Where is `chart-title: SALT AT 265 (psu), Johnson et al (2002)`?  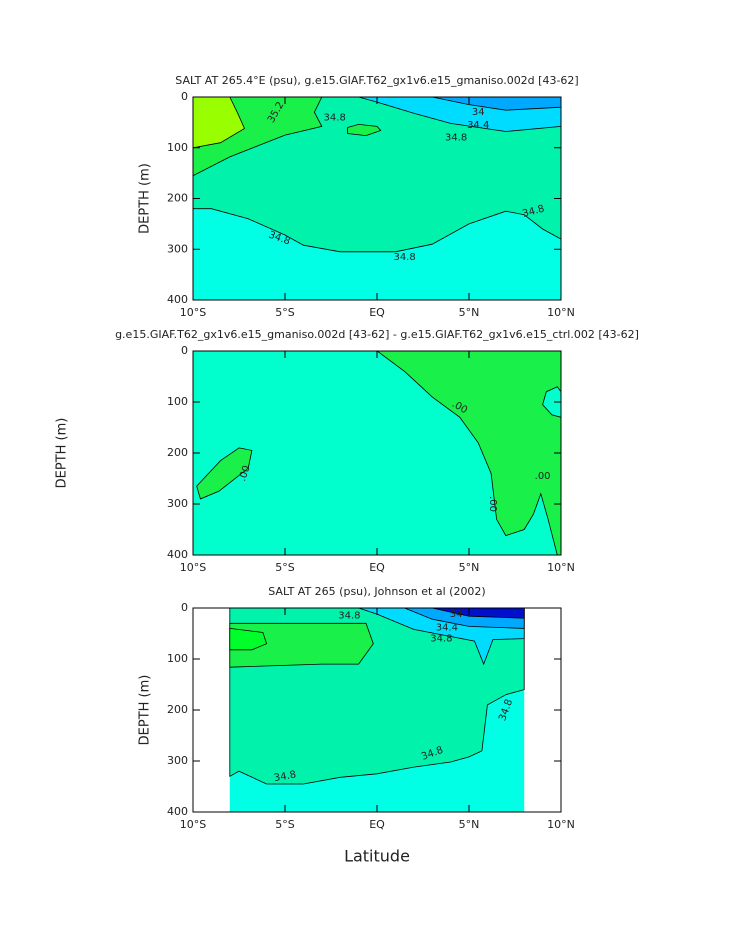 chart-title: SALT AT 265 (psu), Johnson et al (2002) is located at coordinates (376, 591).